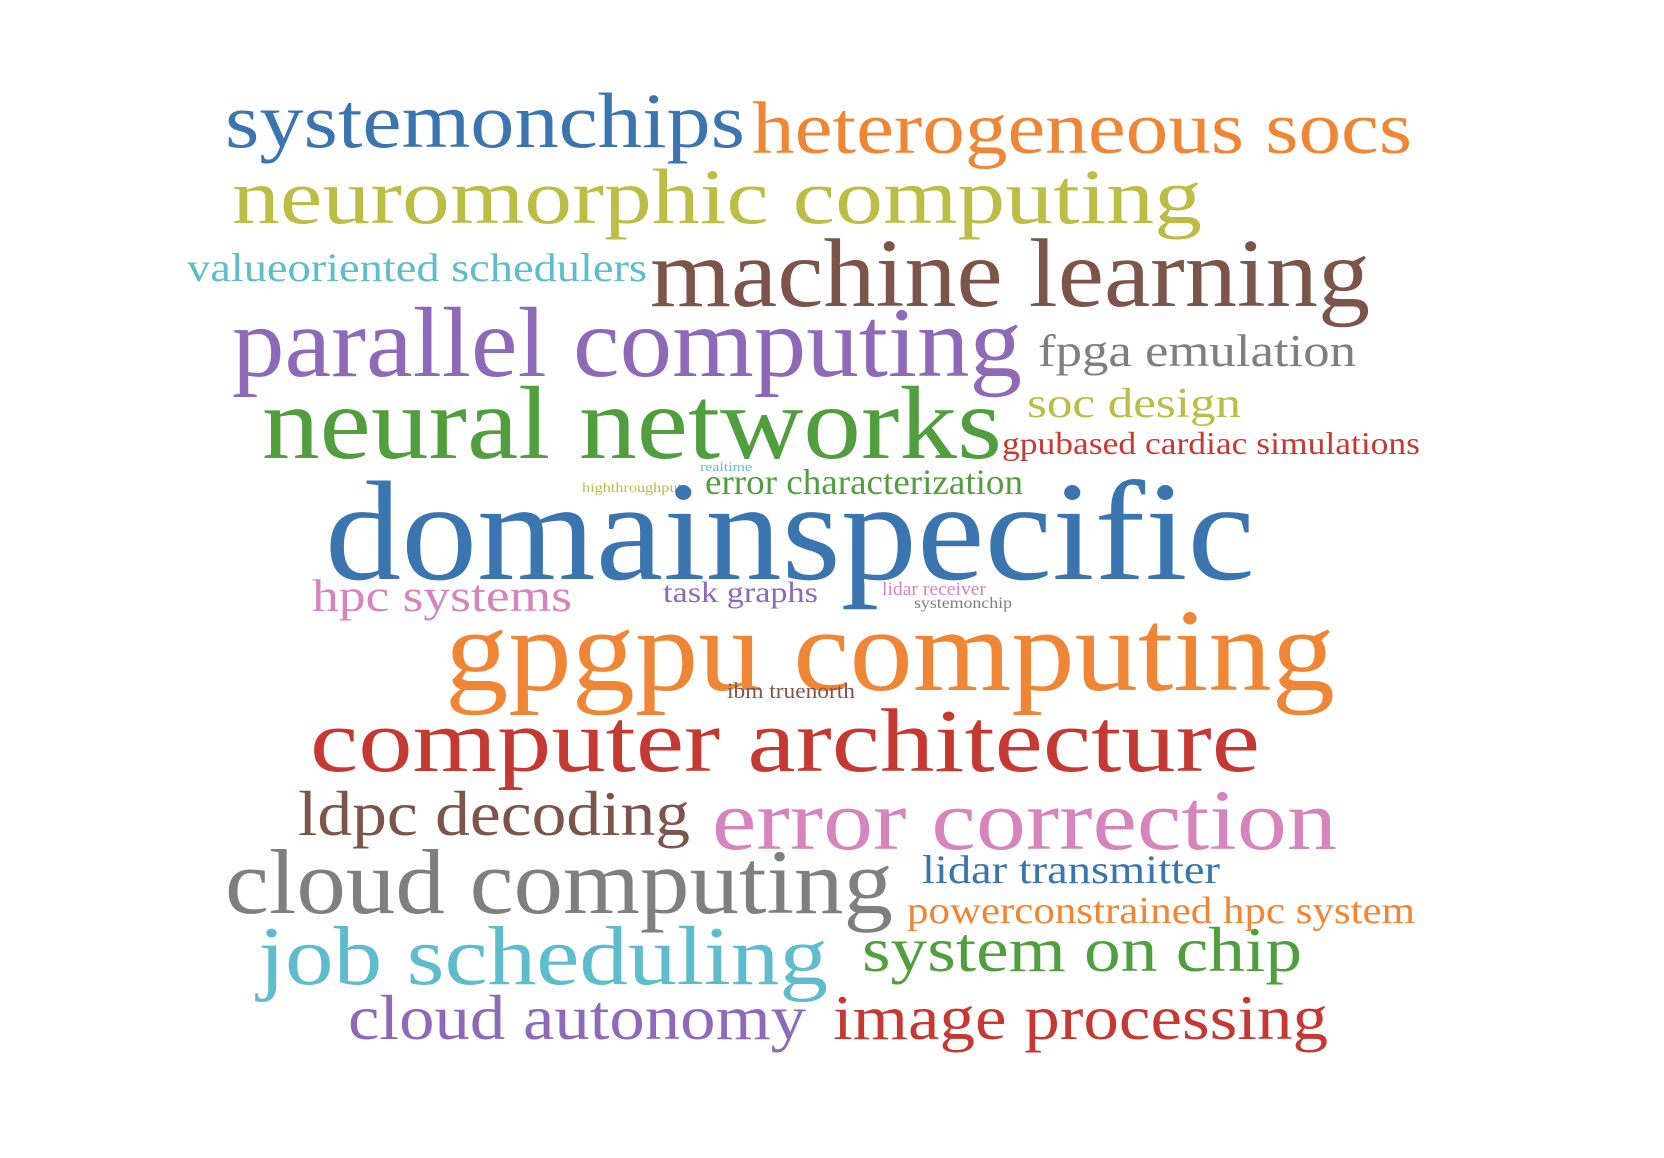 This screenshot has height=1158, width=1664. What do you see at coordinates (1134, 404) in the screenshot?
I see `word-soc-design: soc design` at bounding box center [1134, 404].